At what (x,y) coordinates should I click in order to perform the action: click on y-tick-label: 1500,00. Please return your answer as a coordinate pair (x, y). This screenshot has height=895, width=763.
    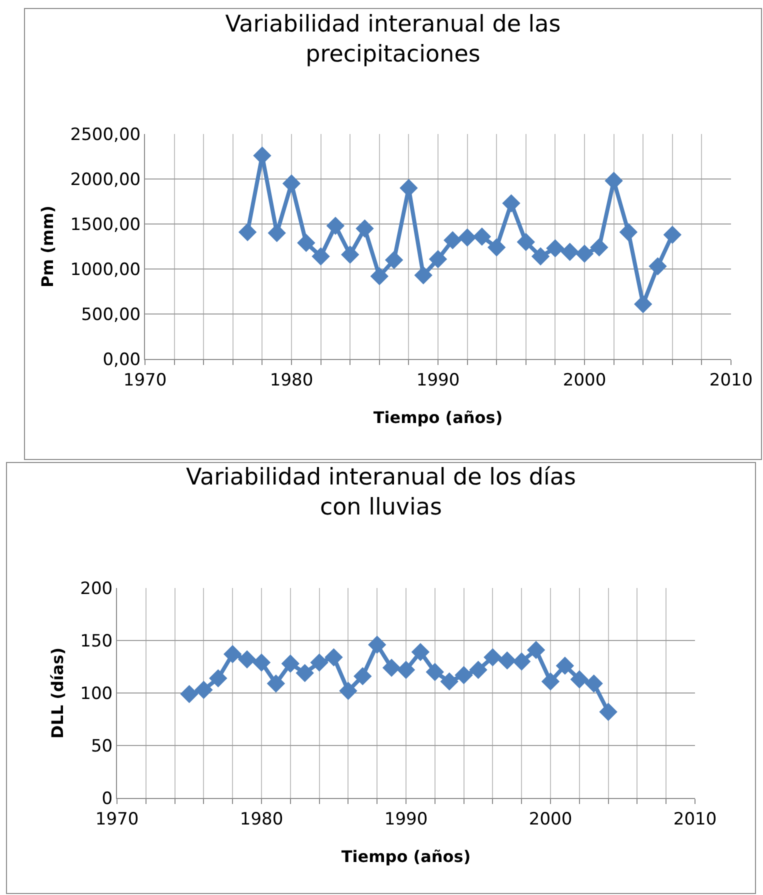
    Looking at the image, I should click on (105, 224).